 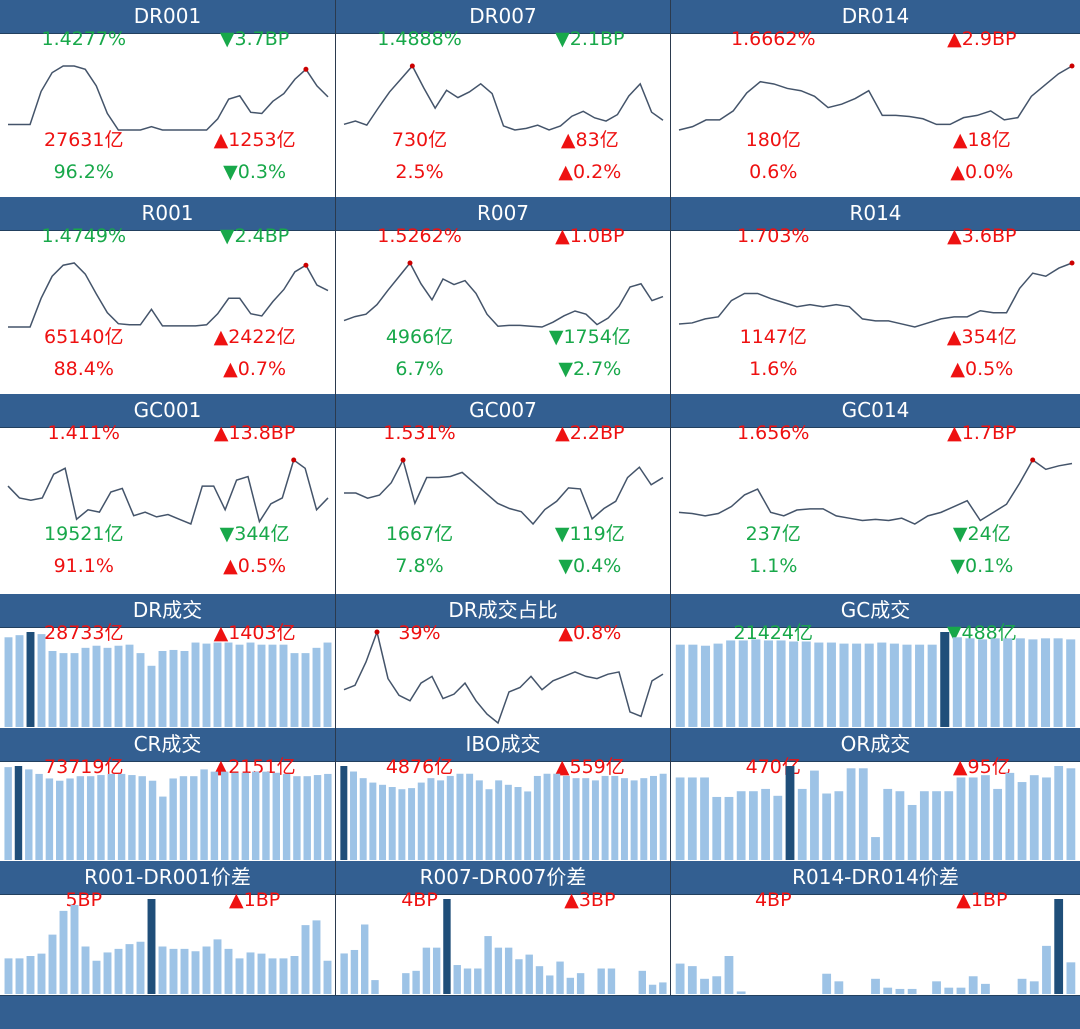 What do you see at coordinates (982, 236) in the screenshot?
I see `change-up: ▲3.6BP` at bounding box center [982, 236].